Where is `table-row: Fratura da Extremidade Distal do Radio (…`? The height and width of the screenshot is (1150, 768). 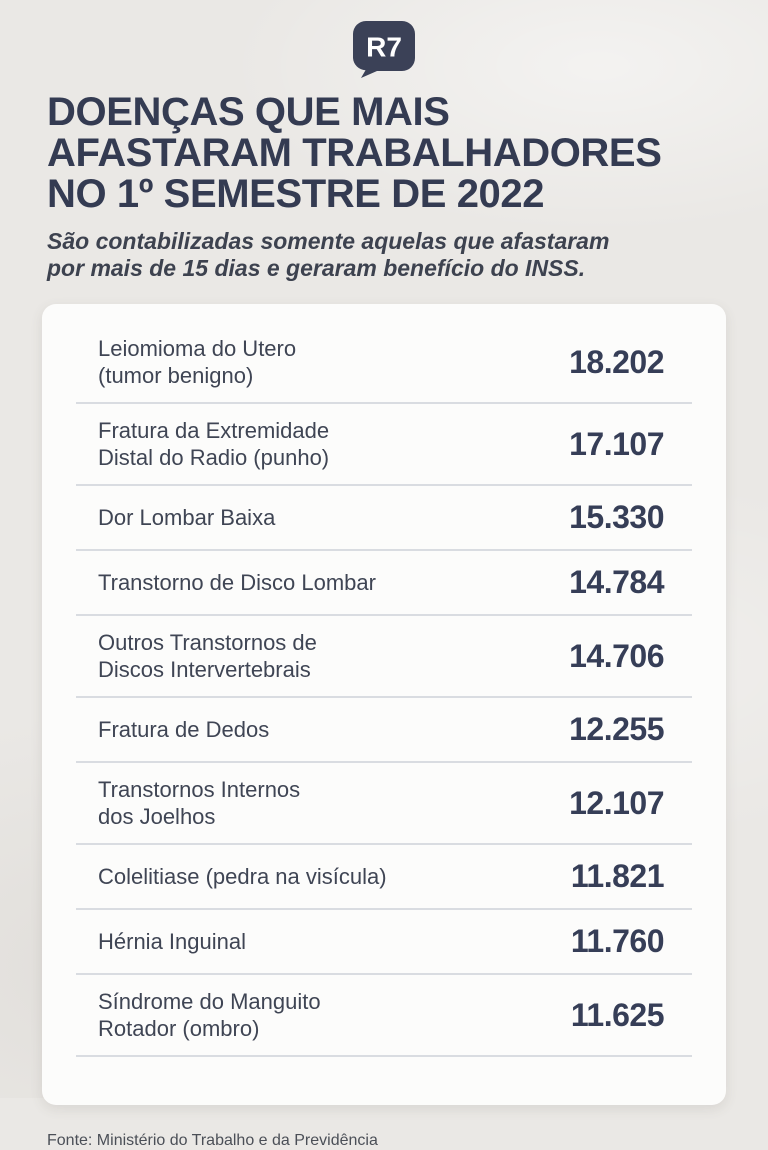
table-row: Fratura da Extremidade Distal do Radio (… is located at coordinates (384, 445).